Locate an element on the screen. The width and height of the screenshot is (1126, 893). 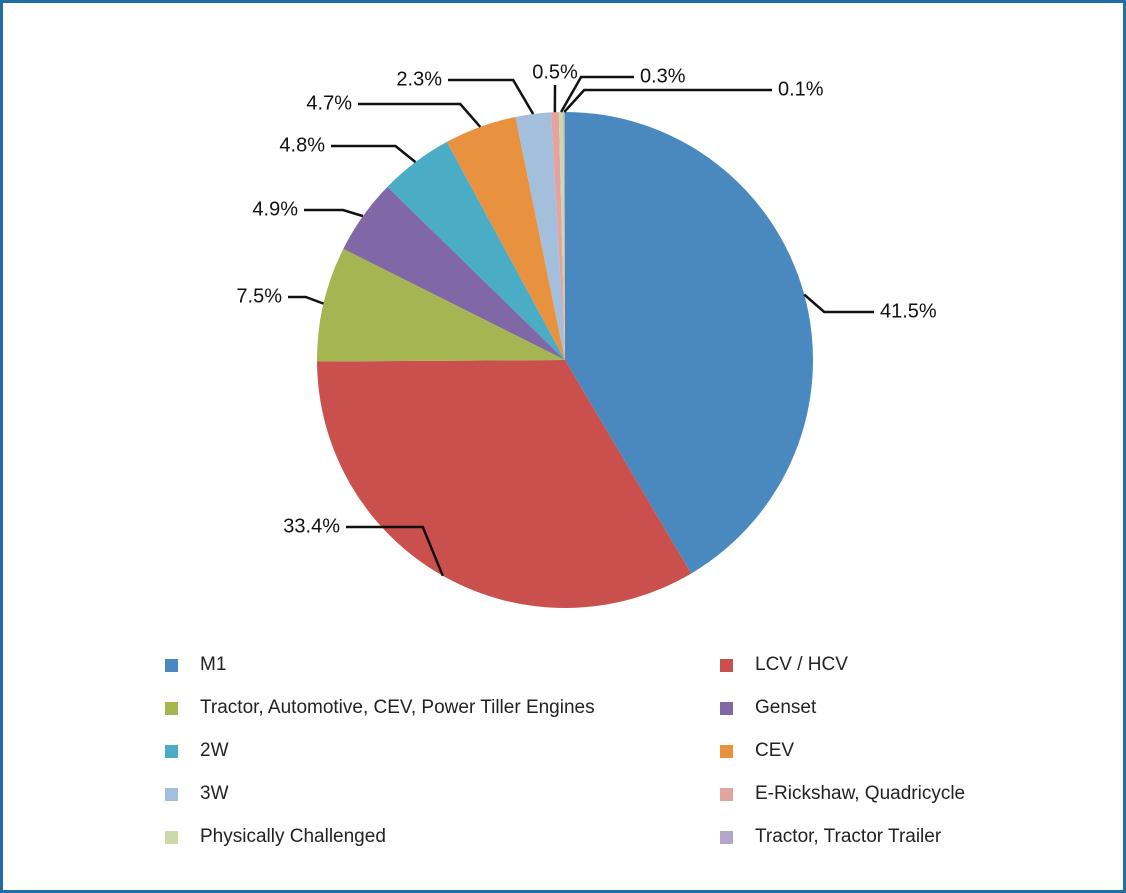
legend-label: Physically Challenged is located at coordinates (293, 836).